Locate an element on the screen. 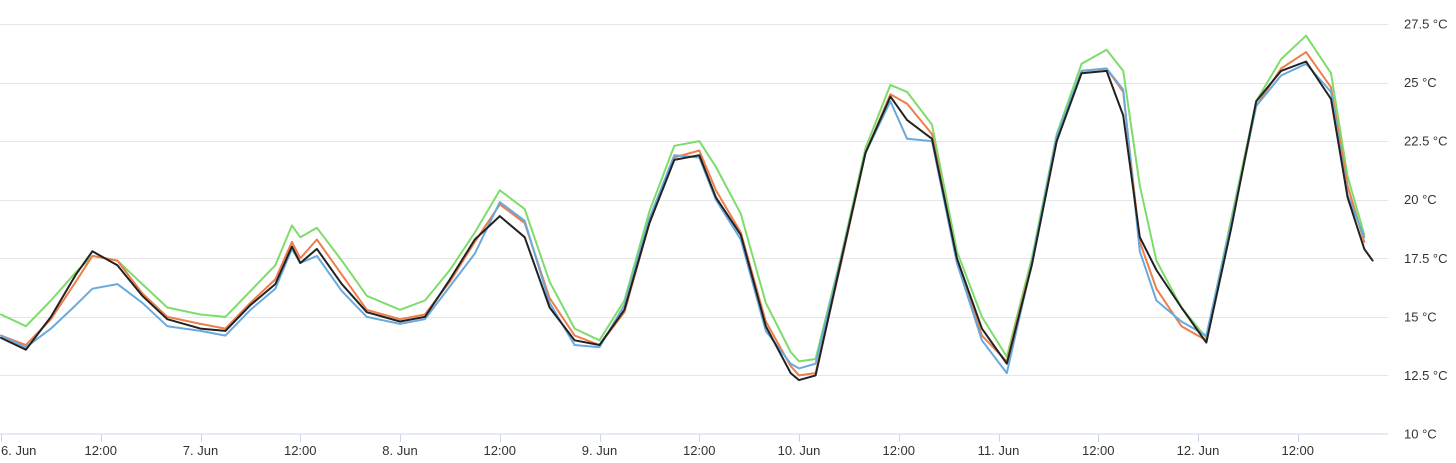 The width and height of the screenshot is (1456, 463). y-tick-label: 20 °C is located at coordinates (1420, 199).